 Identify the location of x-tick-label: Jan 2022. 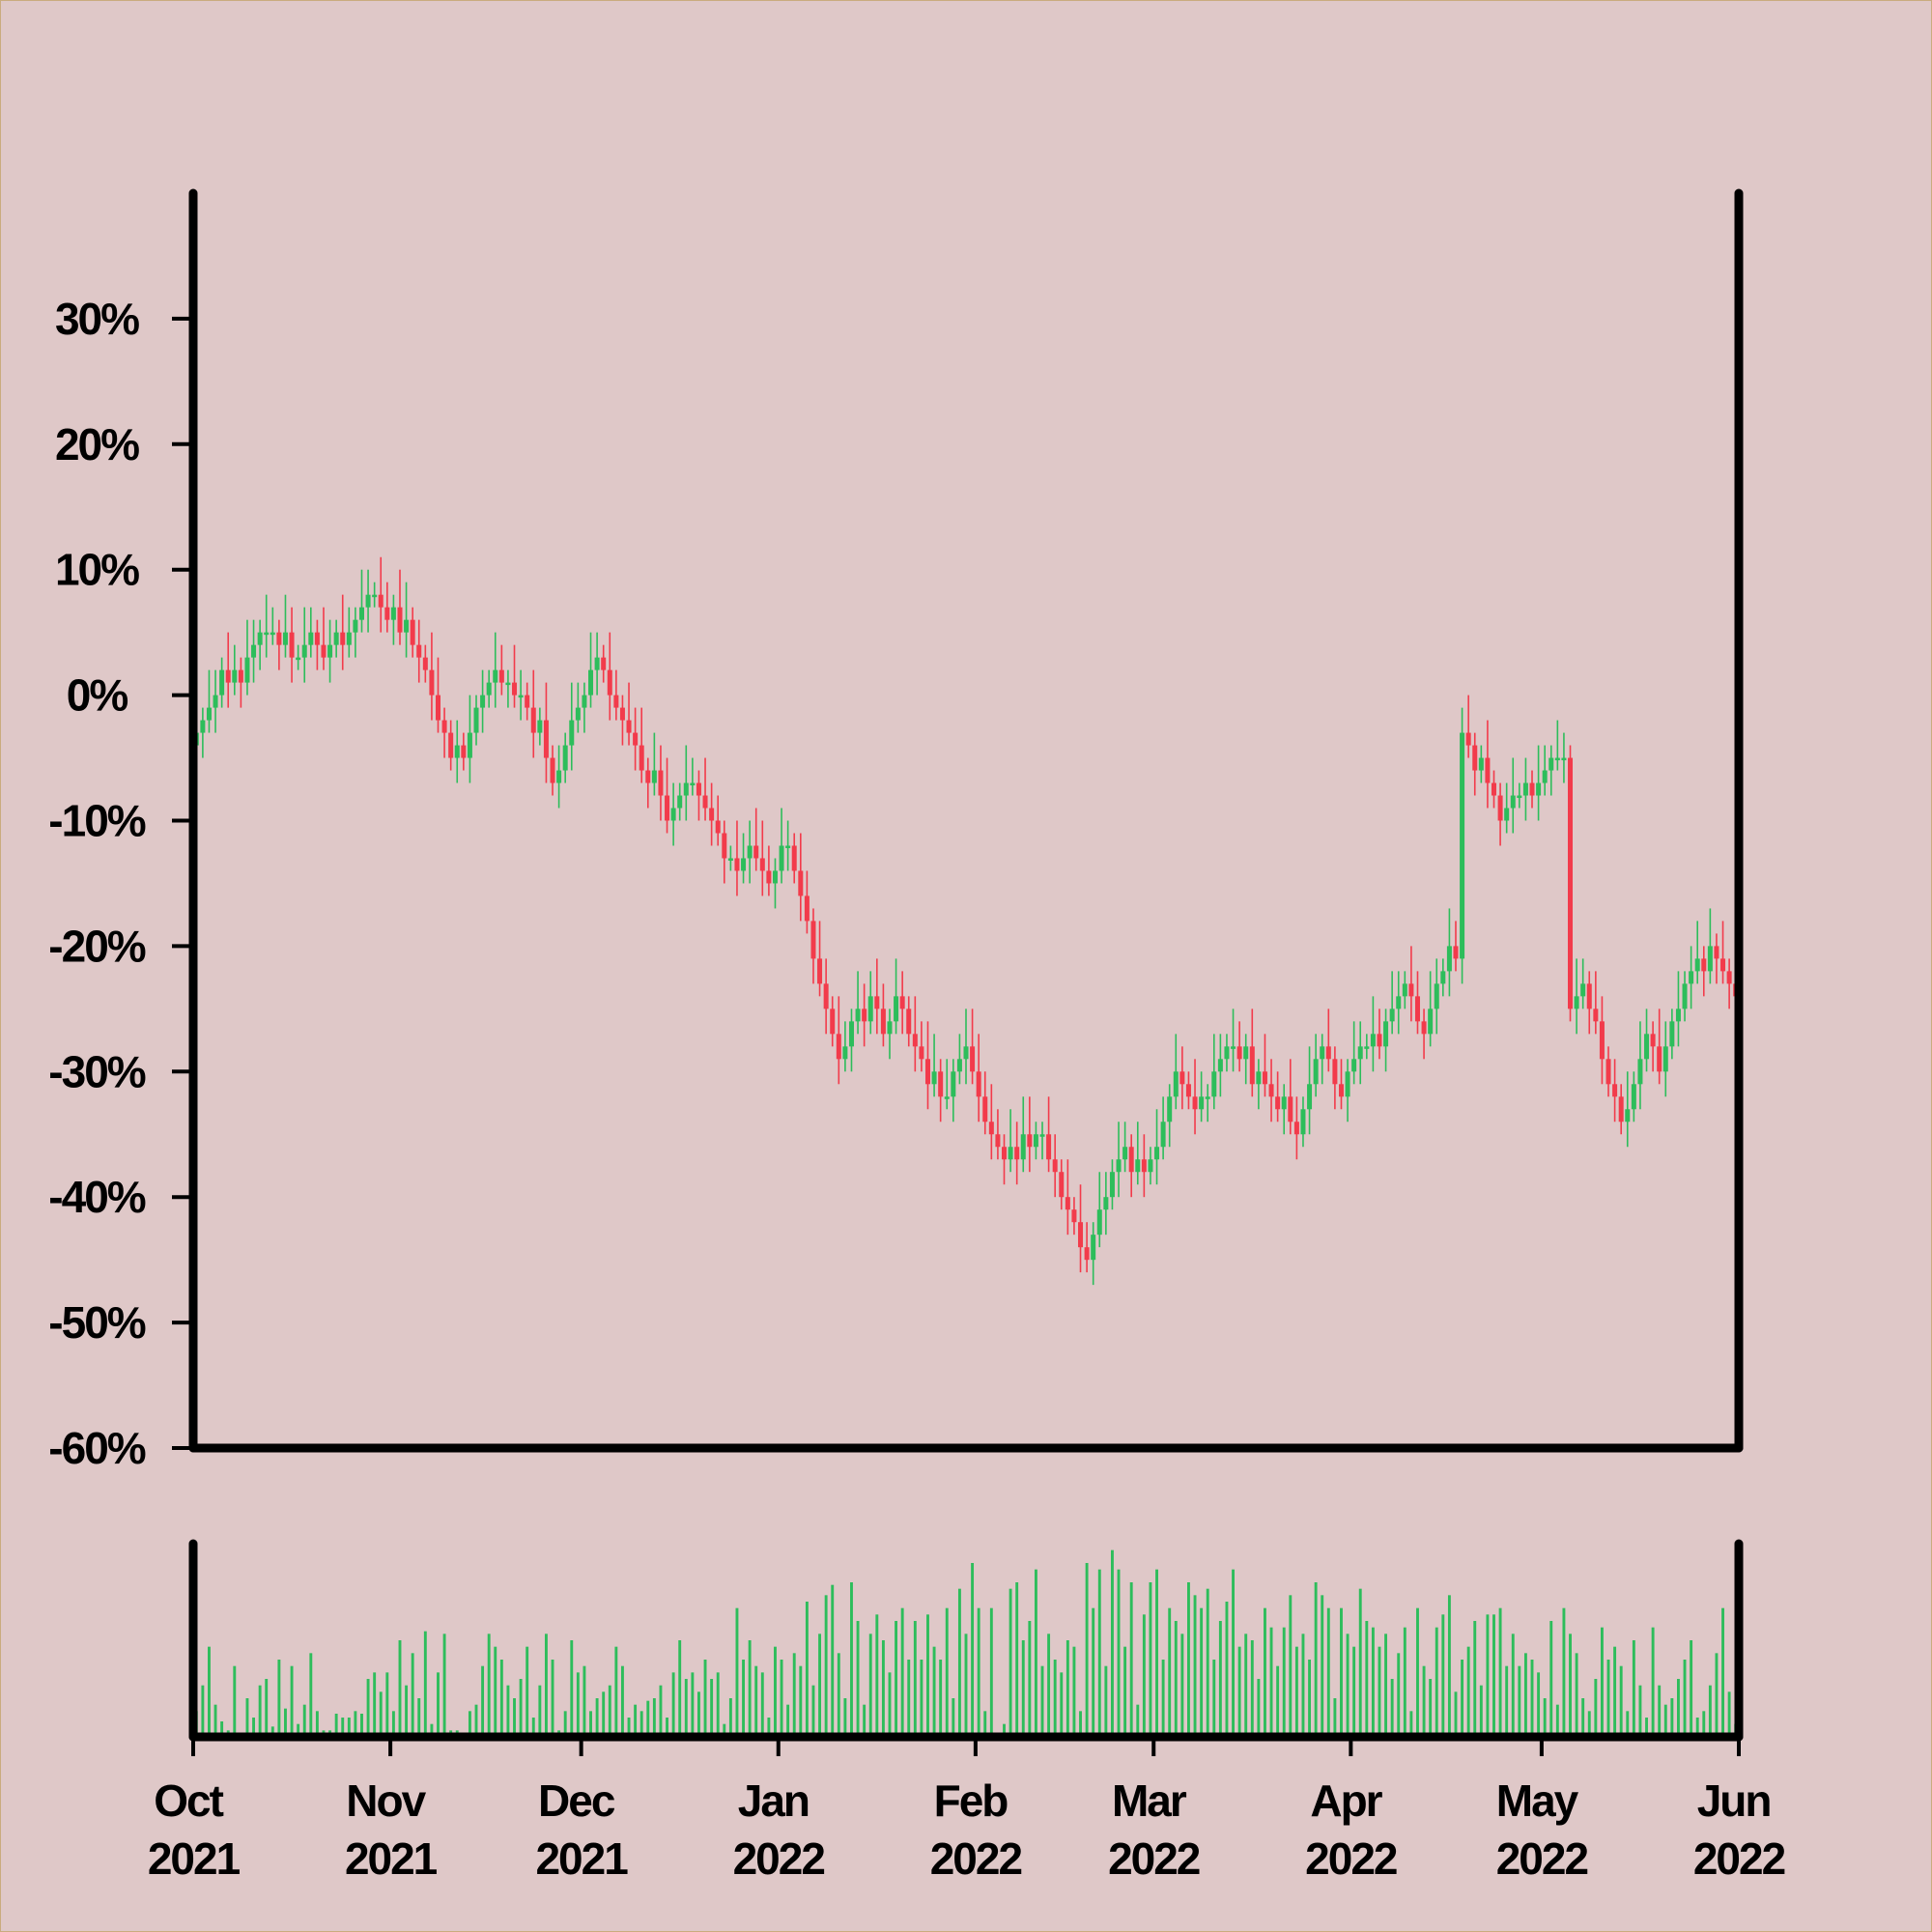
(779, 1830).